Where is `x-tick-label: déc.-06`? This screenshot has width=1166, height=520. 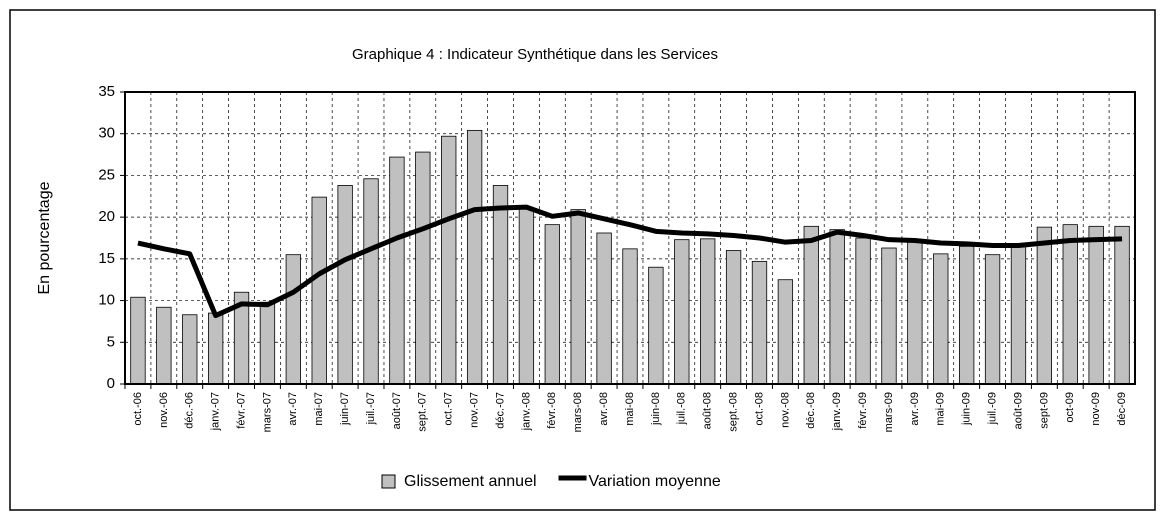 x-tick-label: déc.-06 is located at coordinates (190, 410).